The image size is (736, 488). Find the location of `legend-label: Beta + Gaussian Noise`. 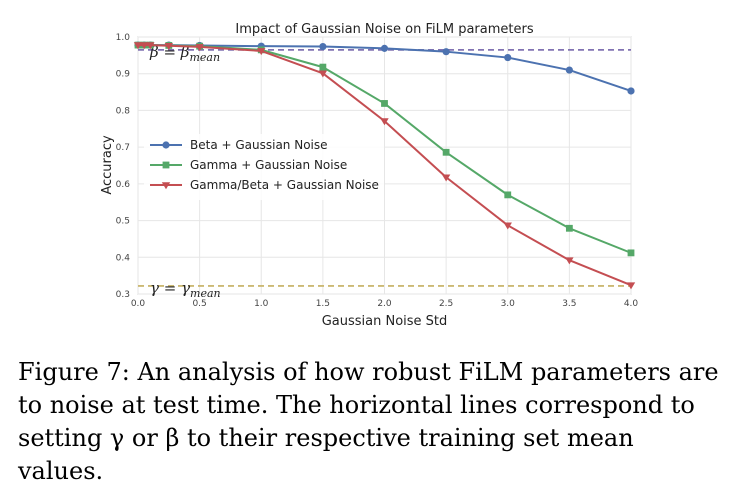

legend-label: Beta + Gaussian Noise is located at coordinates (259, 145).